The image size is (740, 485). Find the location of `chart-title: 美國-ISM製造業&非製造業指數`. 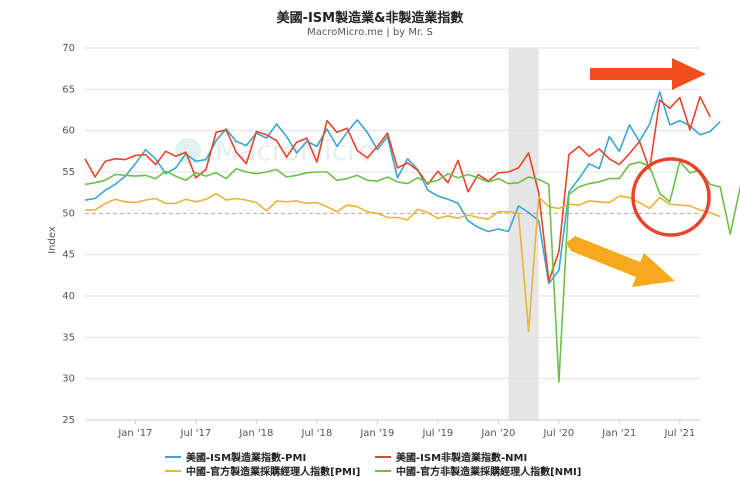

chart-title: 美國-ISM製造業&非製造業指數 is located at coordinates (370, 18).